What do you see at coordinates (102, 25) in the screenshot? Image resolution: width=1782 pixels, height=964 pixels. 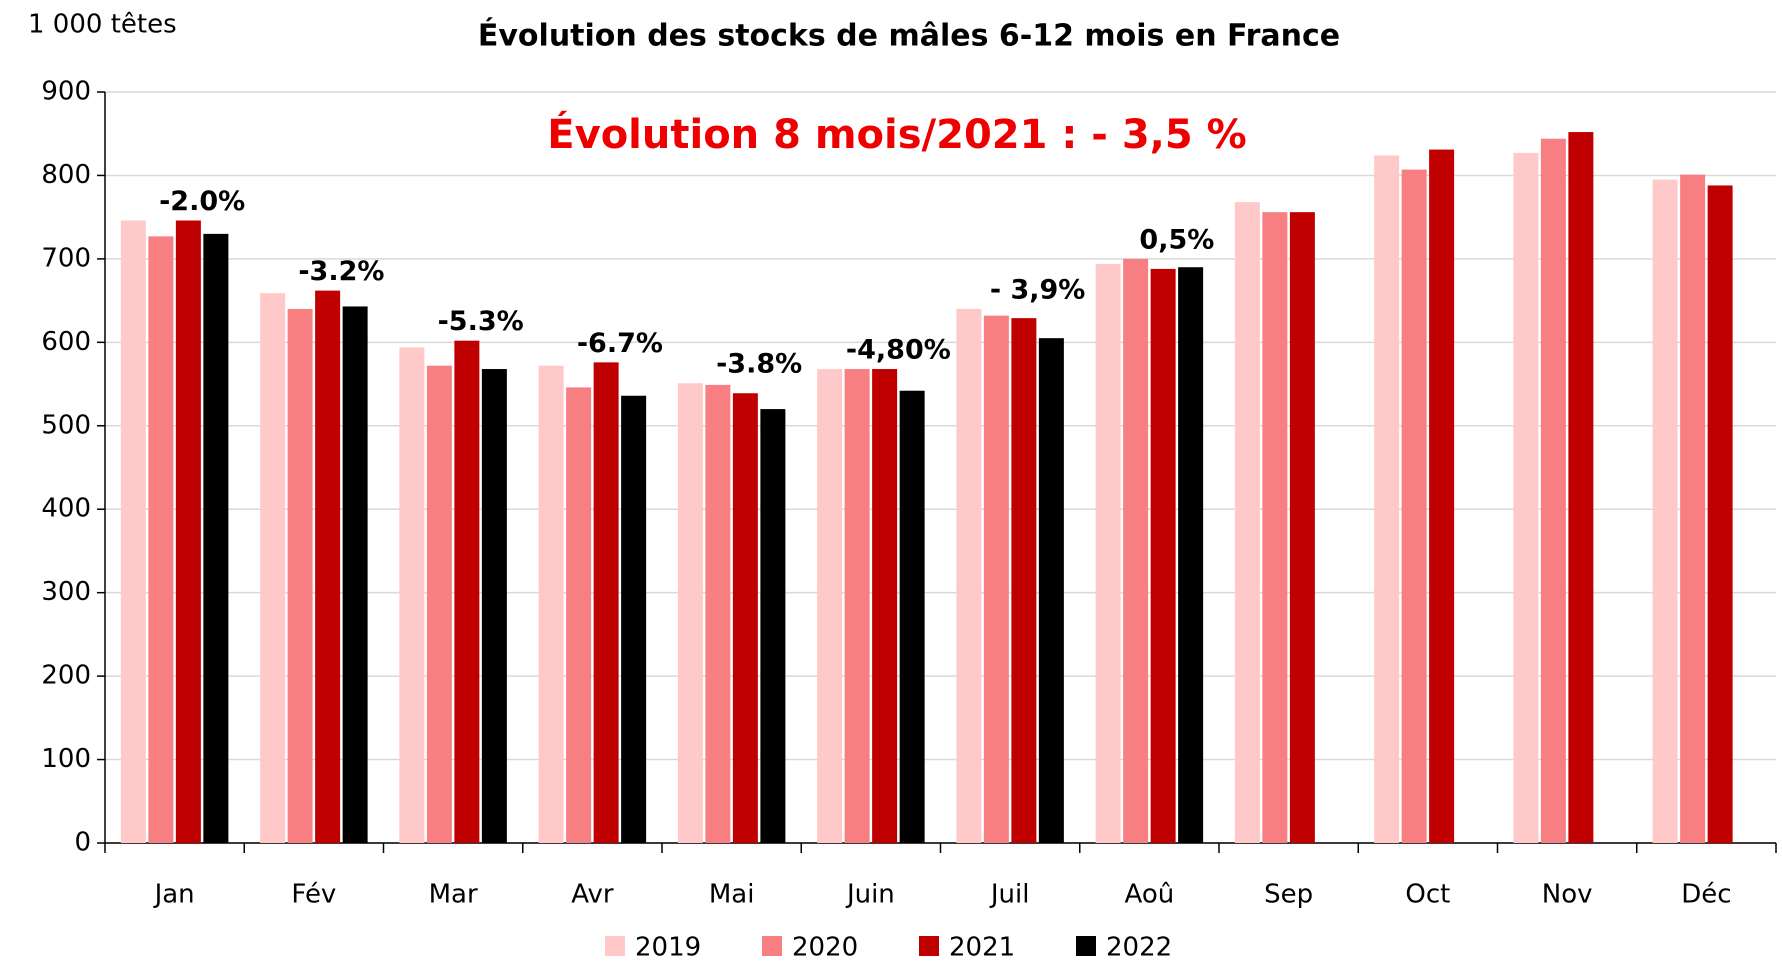 I see `y-axis-label: 1 000 têtes` at bounding box center [102, 25].